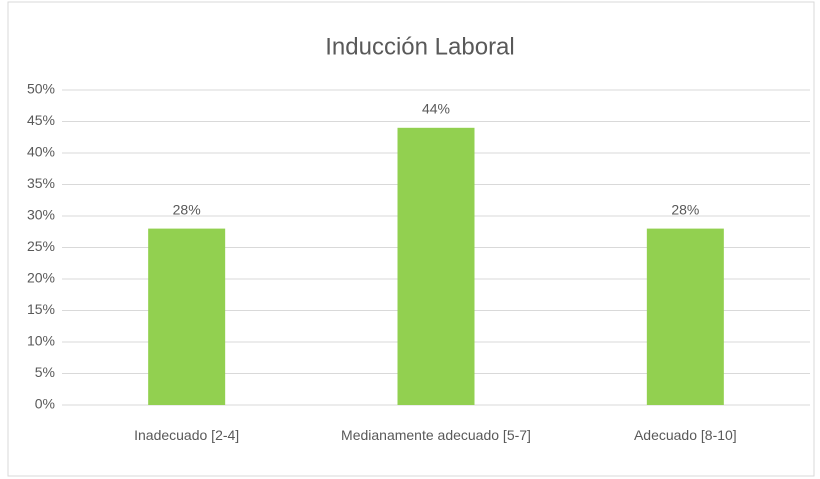 The width and height of the screenshot is (820, 479). What do you see at coordinates (41, 246) in the screenshot?
I see `y-tick-label: 25%` at bounding box center [41, 246].